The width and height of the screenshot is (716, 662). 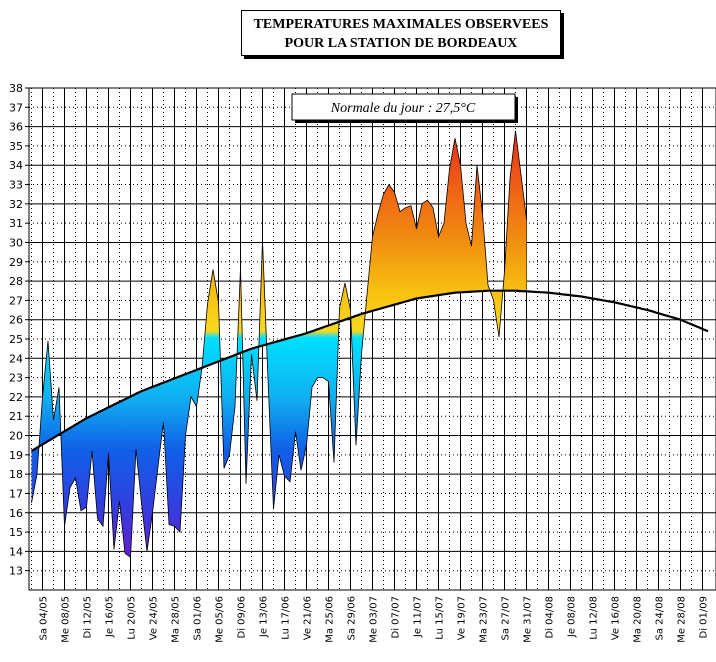 What do you see at coordinates (16, 474) in the screenshot?
I see `y-tick-label: 18` at bounding box center [16, 474].